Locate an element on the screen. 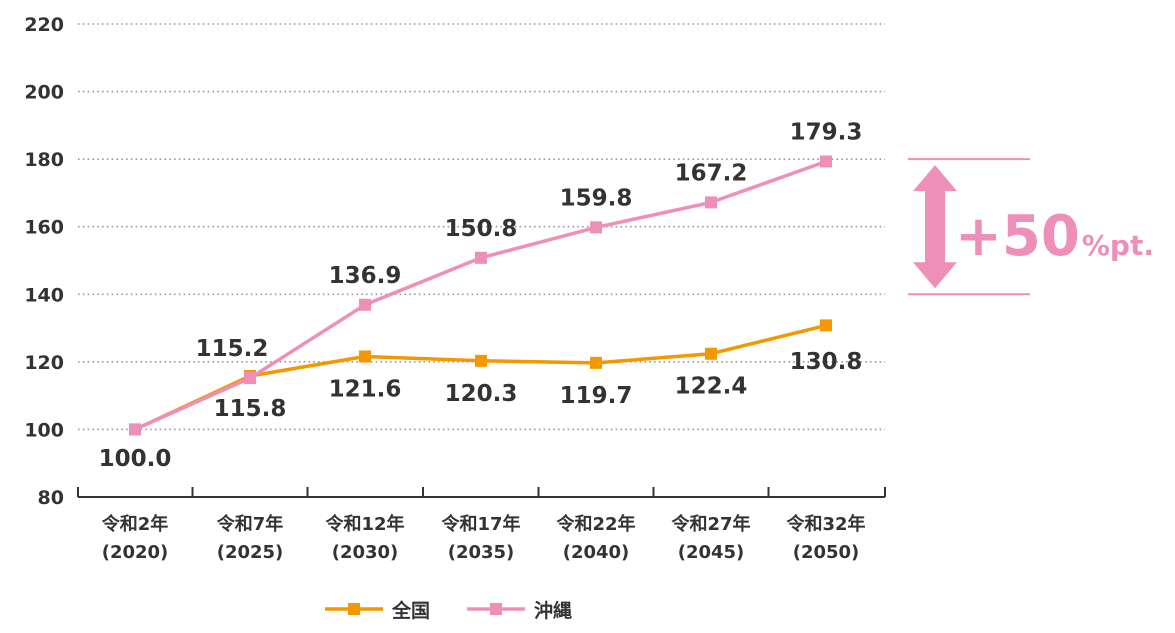  data-label-national: 119.7 is located at coordinates (596, 396).